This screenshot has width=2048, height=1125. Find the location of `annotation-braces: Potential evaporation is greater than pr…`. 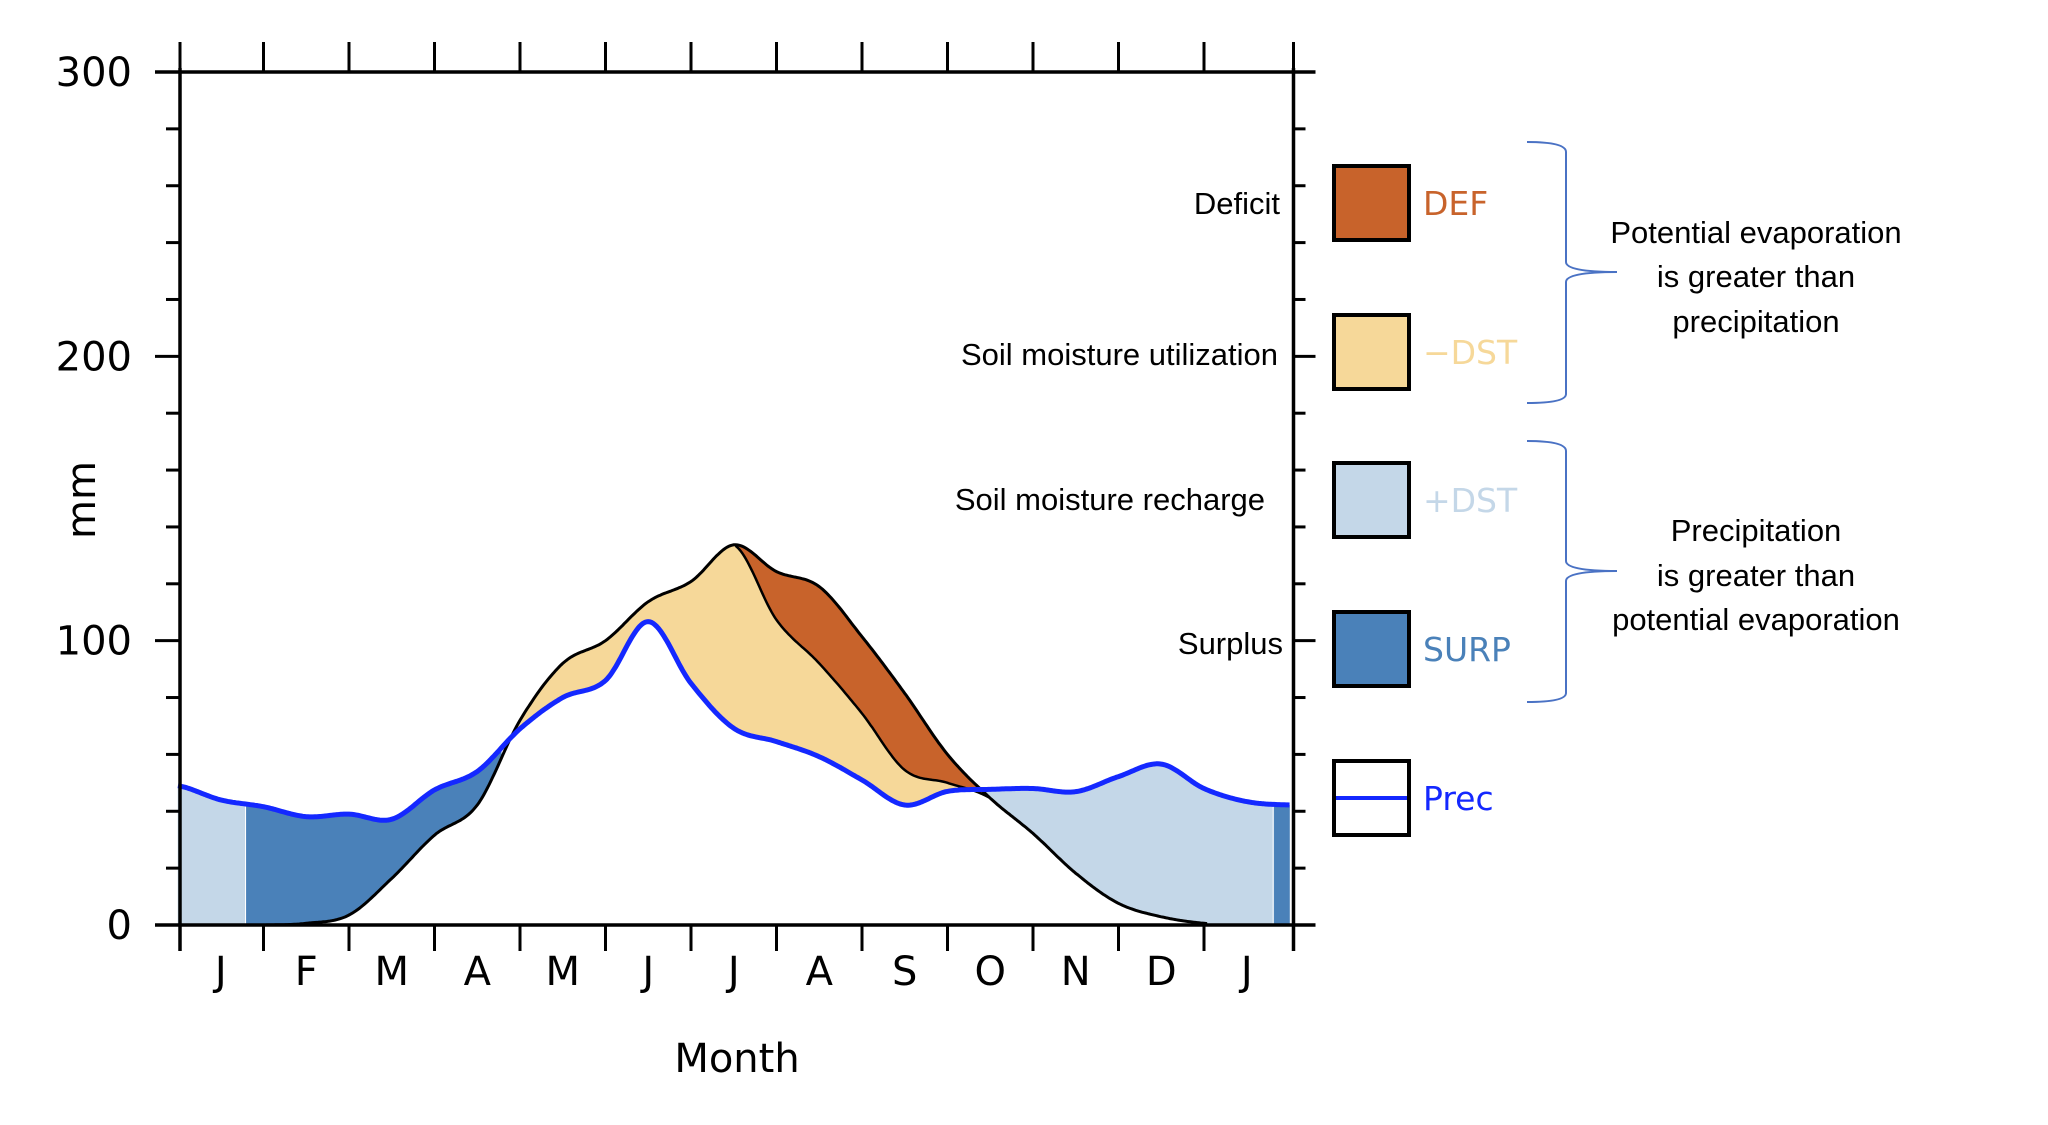

annotation-braces: Potential evaporation is greater than pr… is located at coordinates (1714, 422).